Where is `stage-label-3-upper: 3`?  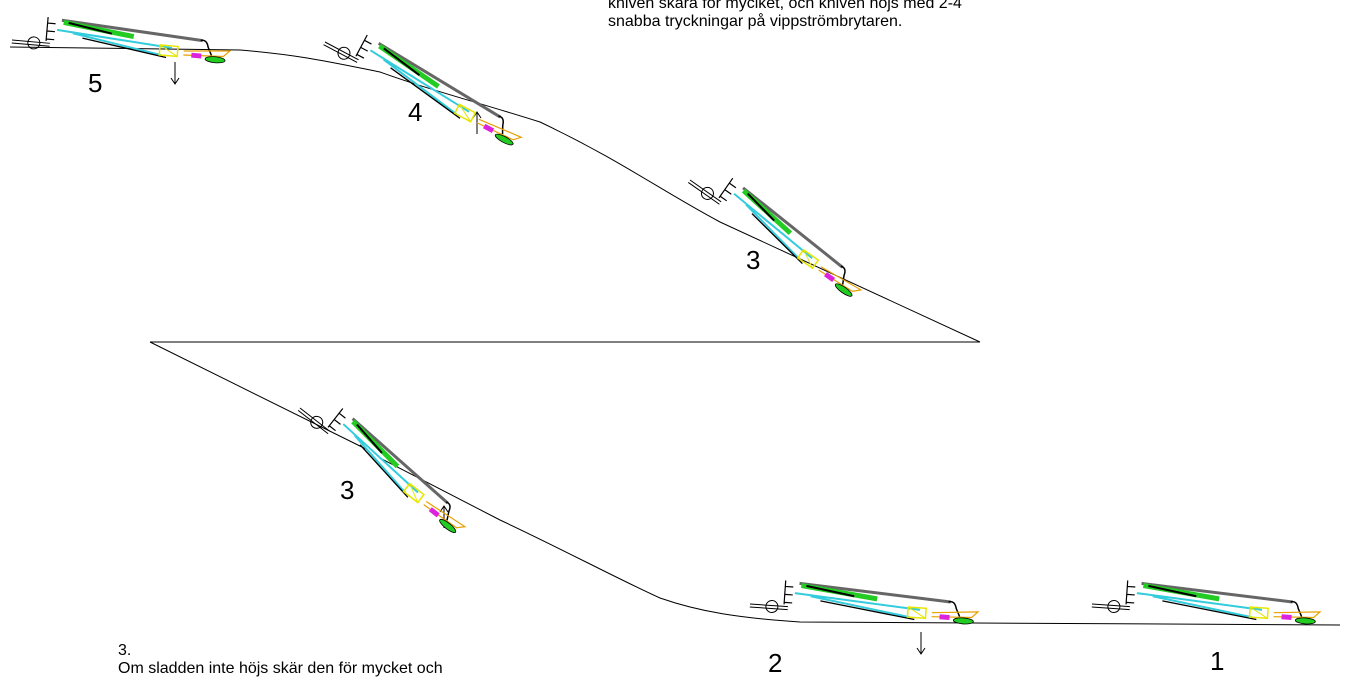 stage-label-3-upper: 3 is located at coordinates (753, 260).